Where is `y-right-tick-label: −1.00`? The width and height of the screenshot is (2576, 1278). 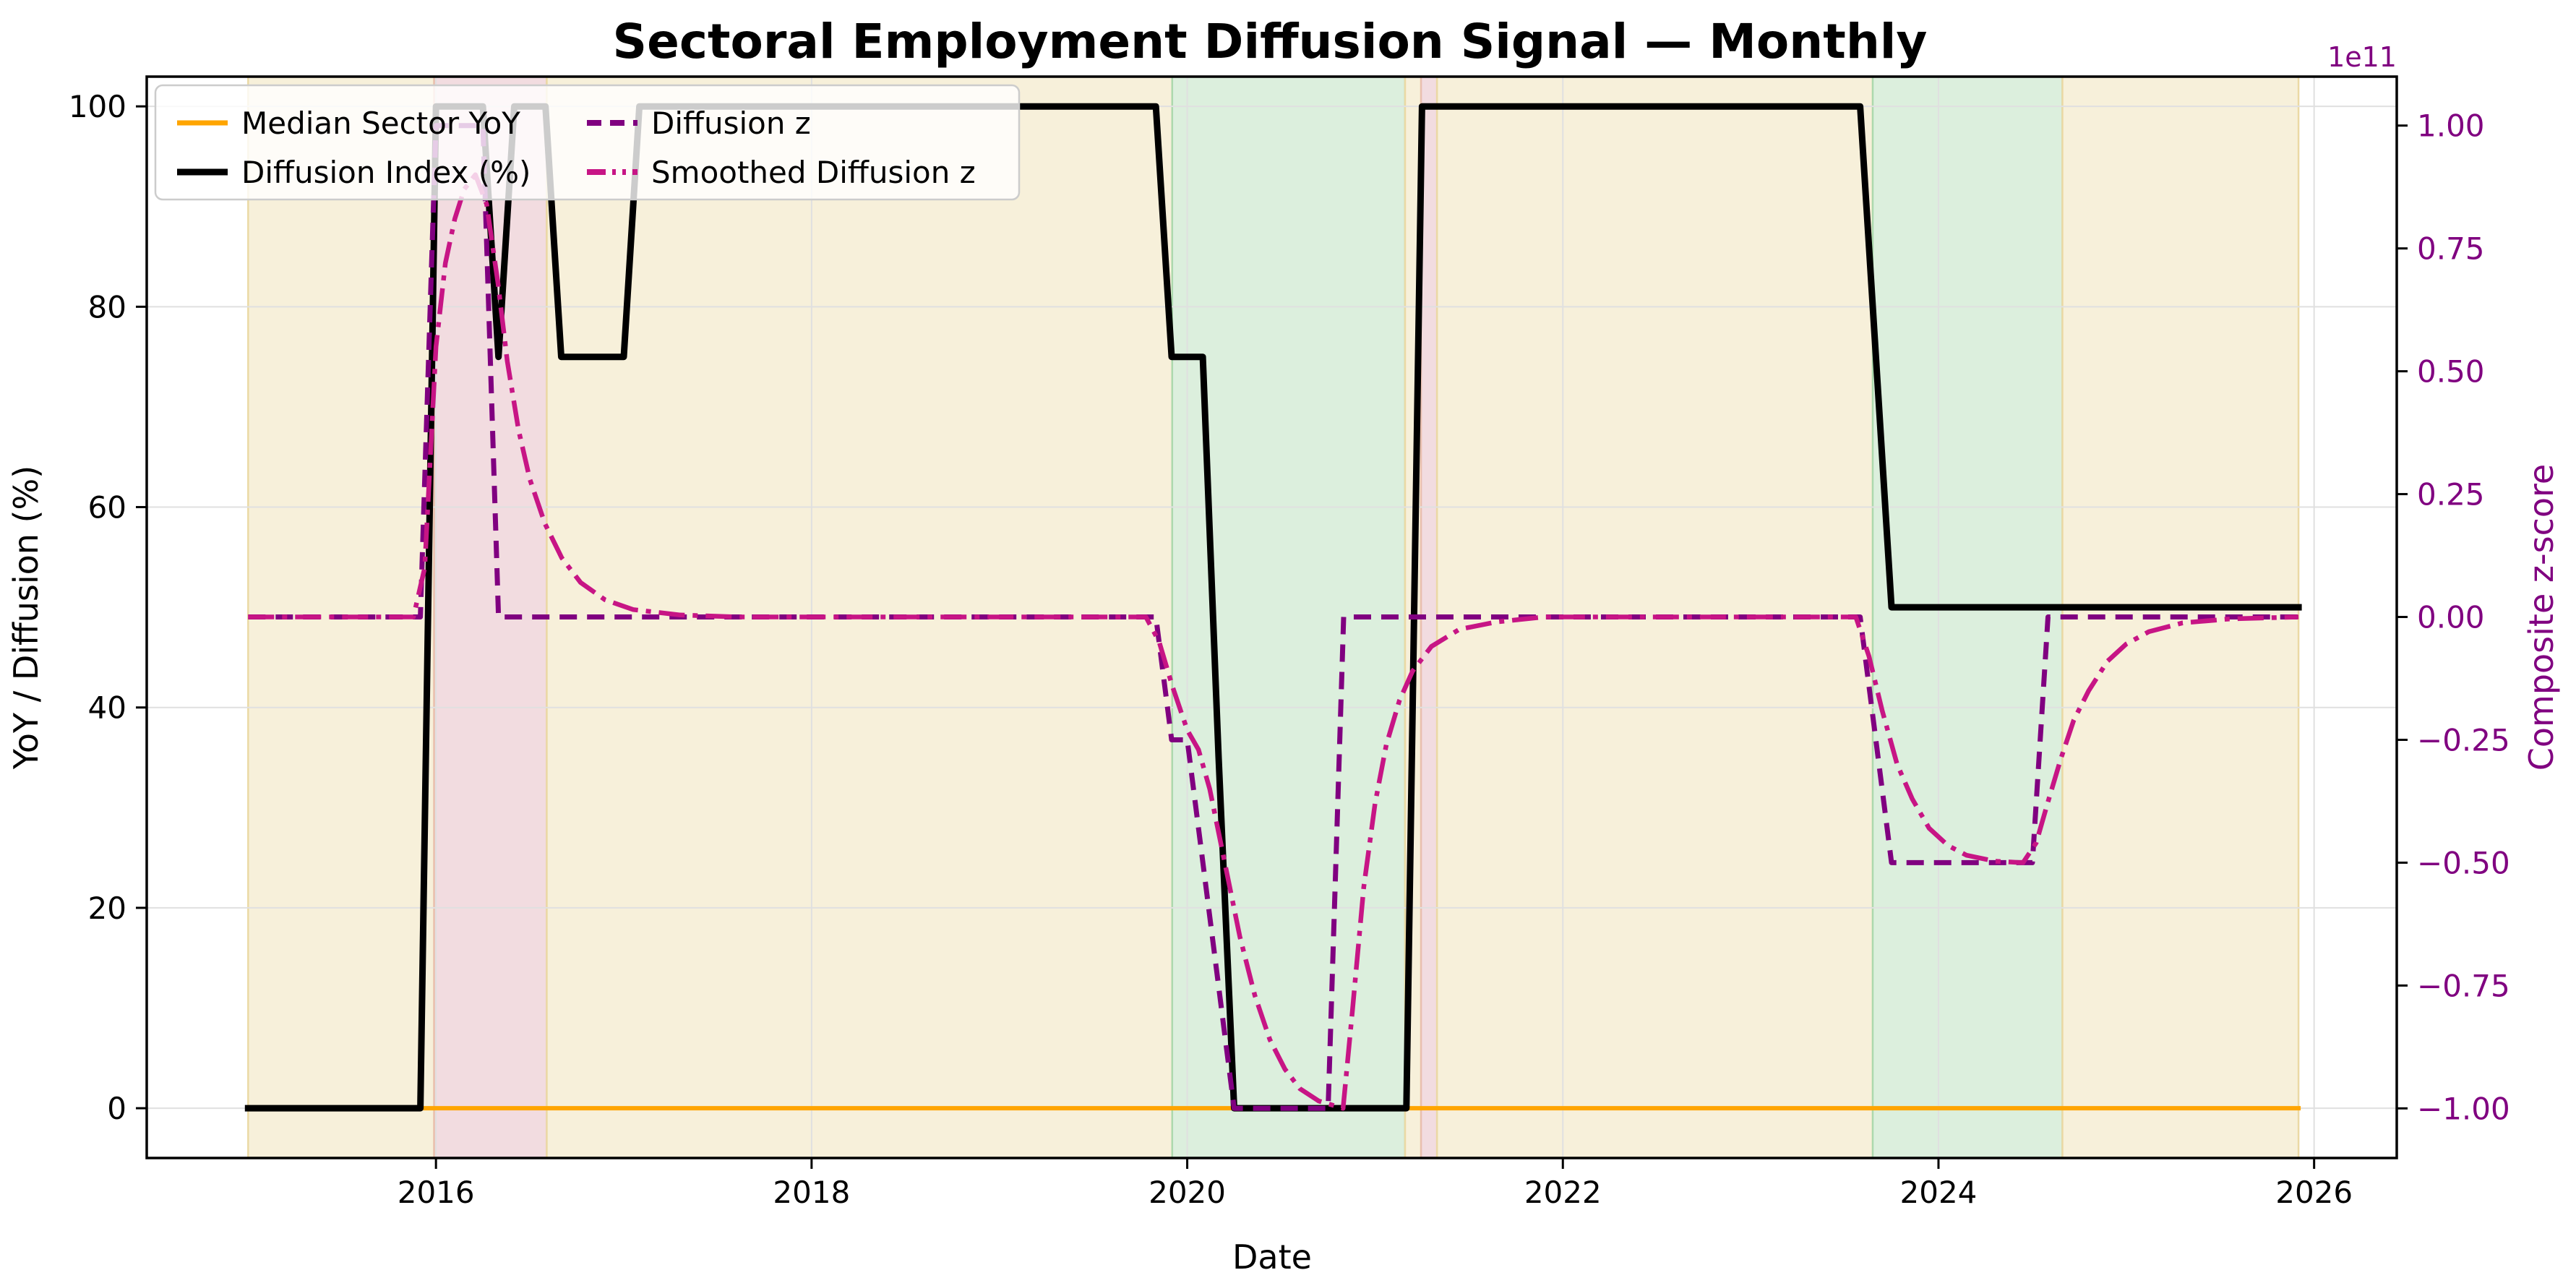
y-right-tick-label: −1.00 is located at coordinates (2464, 1108).